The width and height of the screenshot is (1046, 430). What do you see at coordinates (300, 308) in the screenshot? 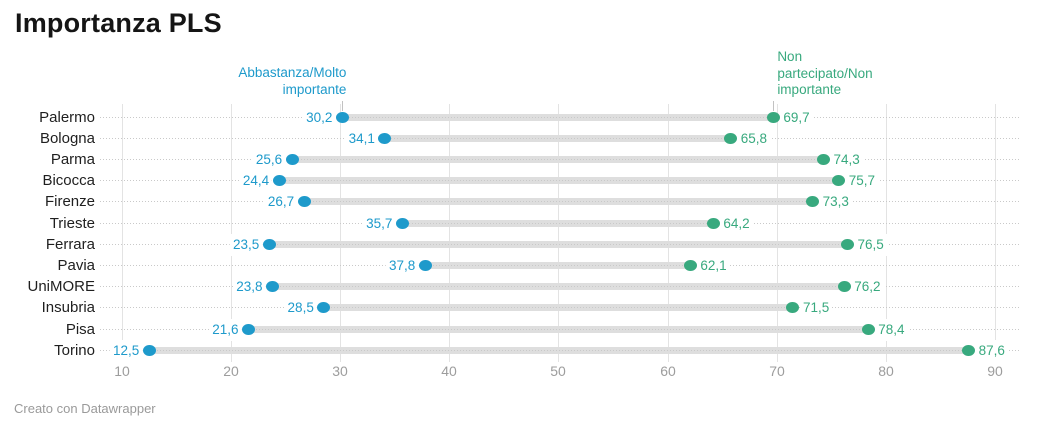
I see `value-label-importante: 28,5` at bounding box center [300, 308].